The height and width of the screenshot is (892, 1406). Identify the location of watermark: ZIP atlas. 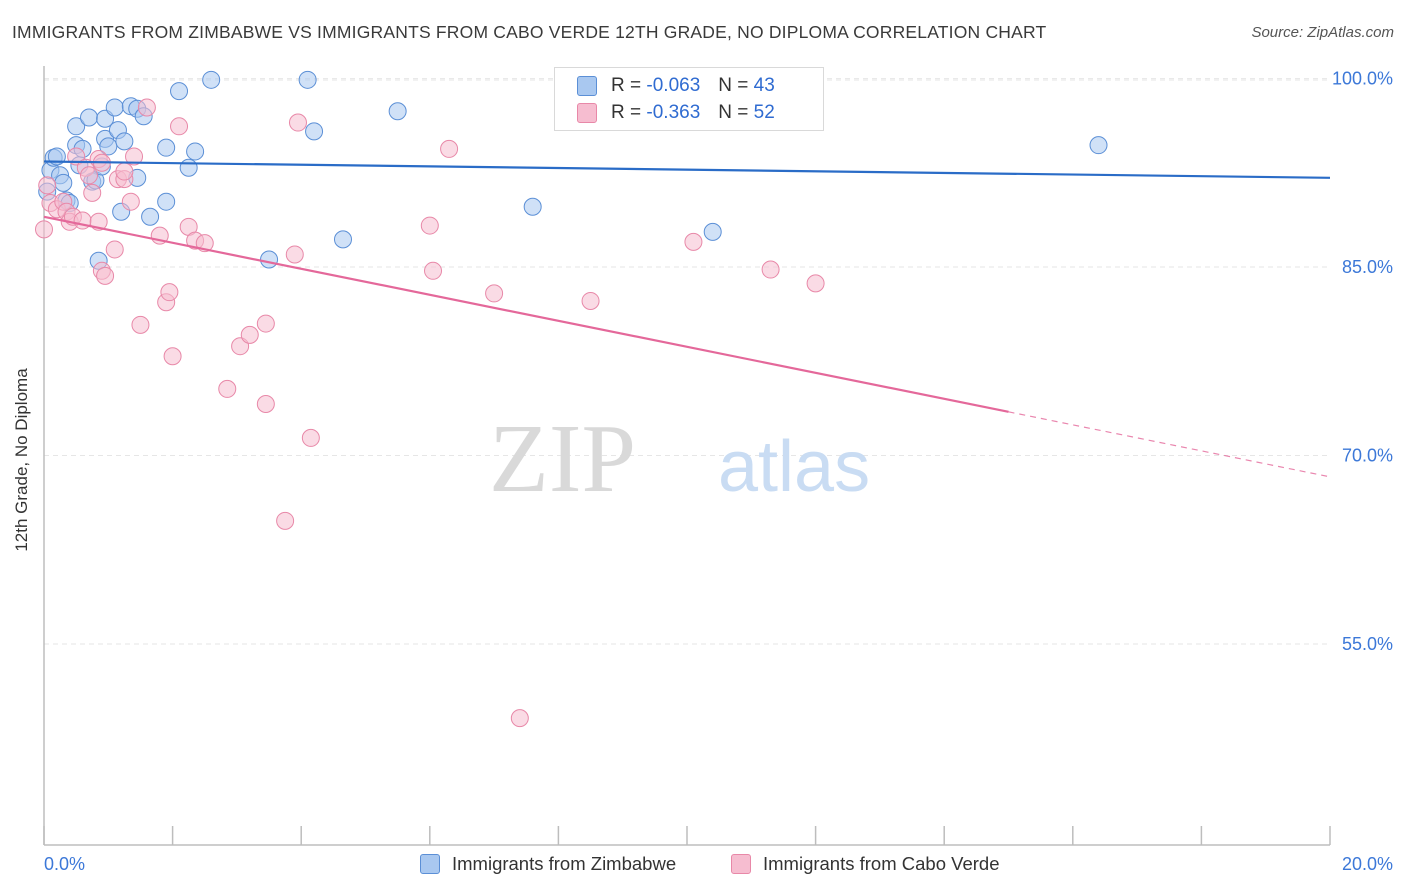
(679, 459).